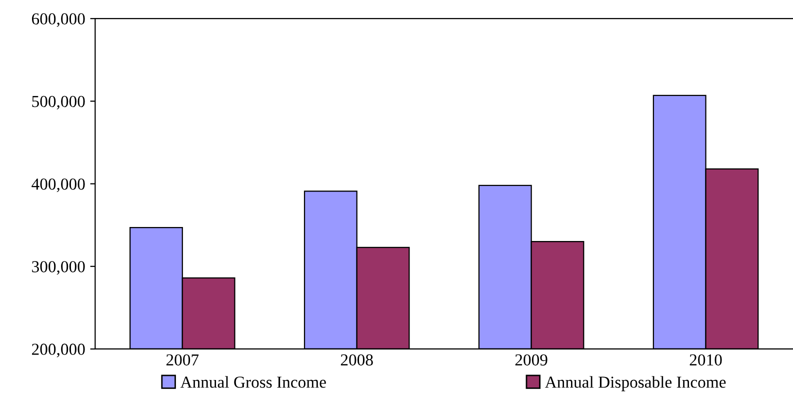 The image size is (793, 413). What do you see at coordinates (182, 360) in the screenshot?
I see `x-tick-label: 2007` at bounding box center [182, 360].